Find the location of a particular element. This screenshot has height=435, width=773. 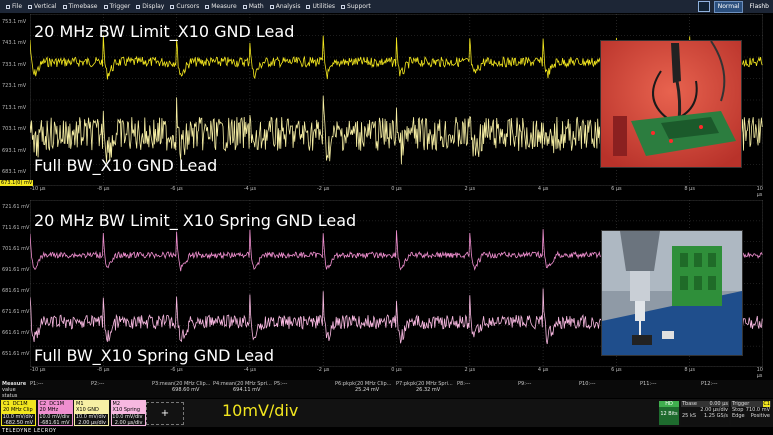

y-tick-label: 671.61 mV is located at coordinates (16, 311).